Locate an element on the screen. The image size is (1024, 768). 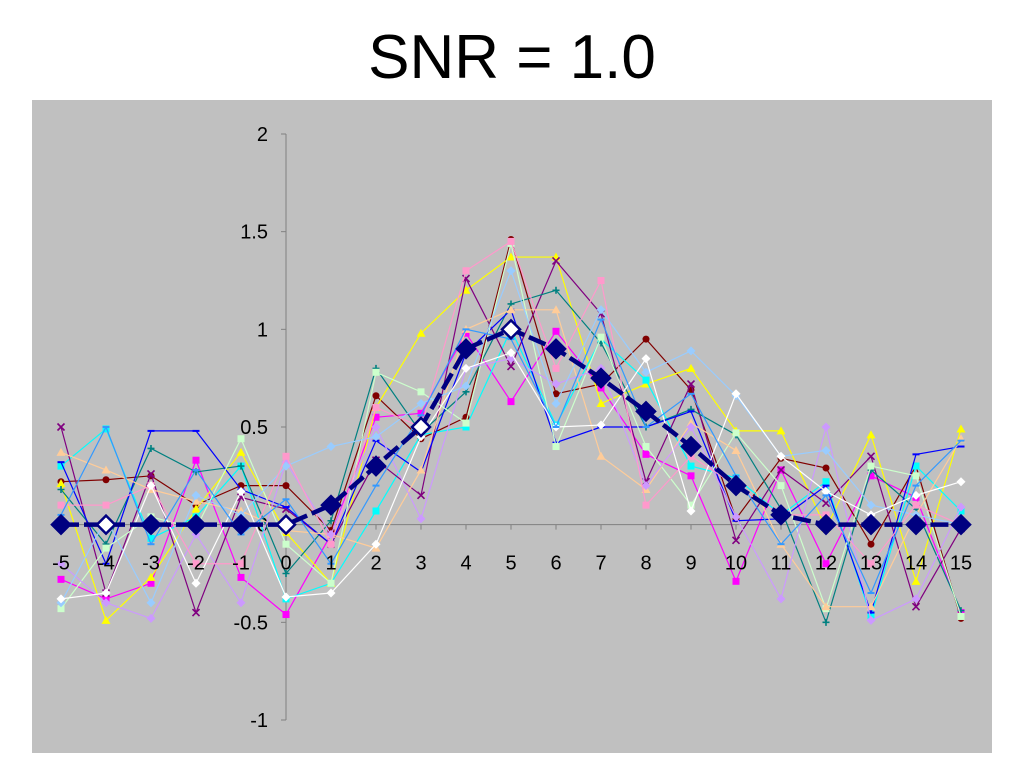
chart-title: SNR = 1.0 is located at coordinates (512, 57).